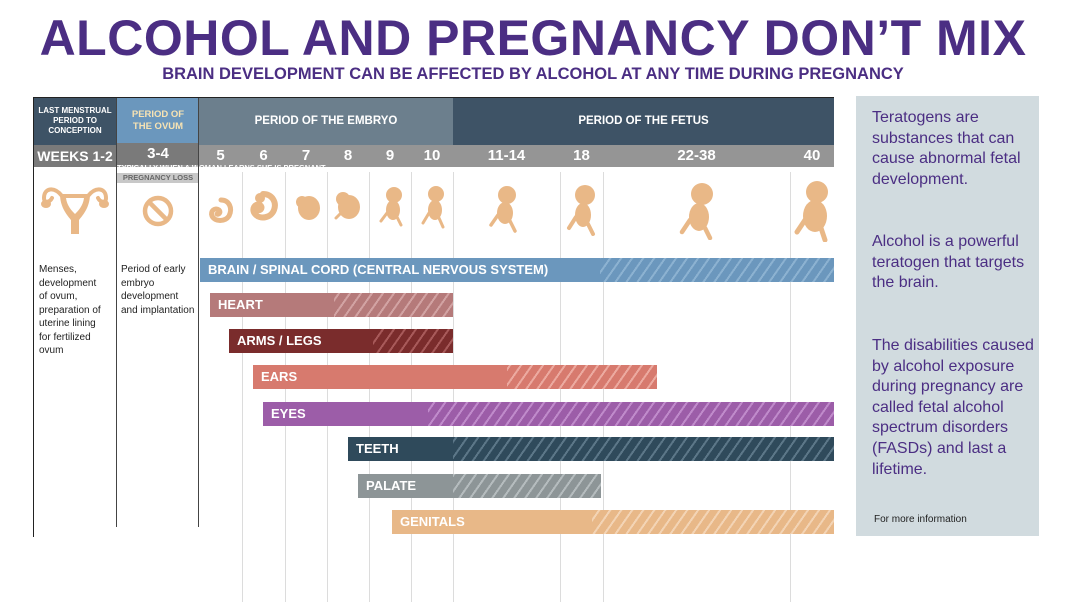 The image size is (1066, 602). What do you see at coordinates (306, 155) in the screenshot?
I see `week-label: 7` at bounding box center [306, 155].